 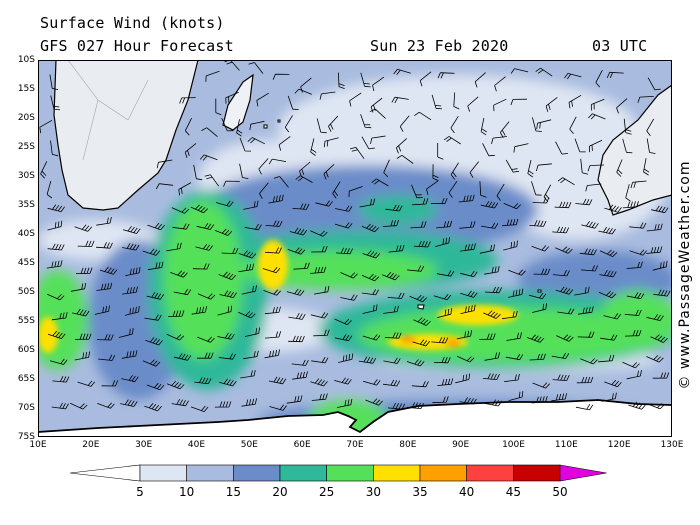 What do you see at coordinates (439, 46) in the screenshot?
I see `forecast-date: Sun 23 Feb 2020` at bounding box center [439, 46].